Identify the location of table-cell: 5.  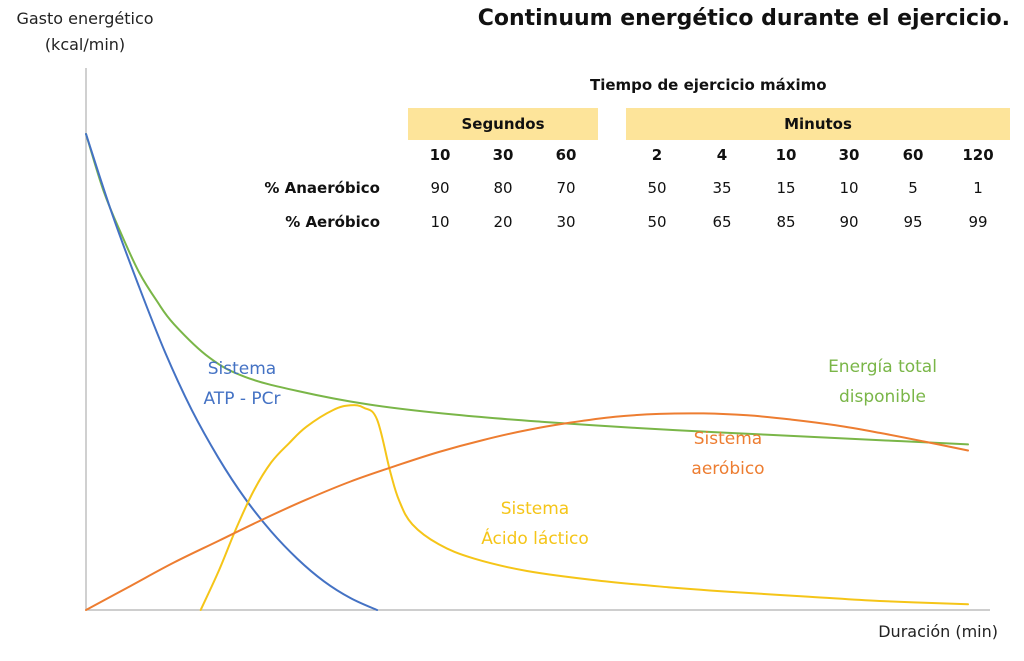
(913, 188).